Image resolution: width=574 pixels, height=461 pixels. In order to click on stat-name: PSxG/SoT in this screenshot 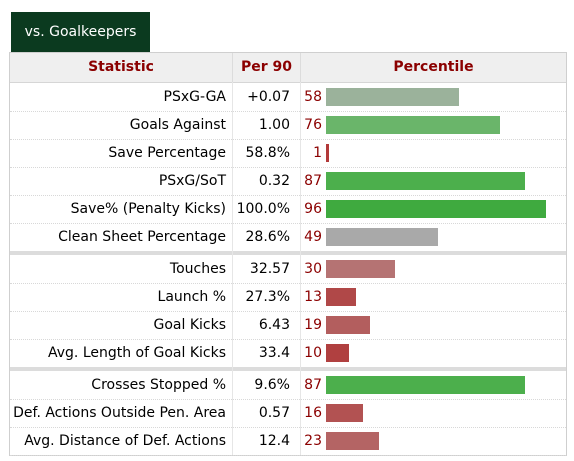, I will do `click(192, 181)`.